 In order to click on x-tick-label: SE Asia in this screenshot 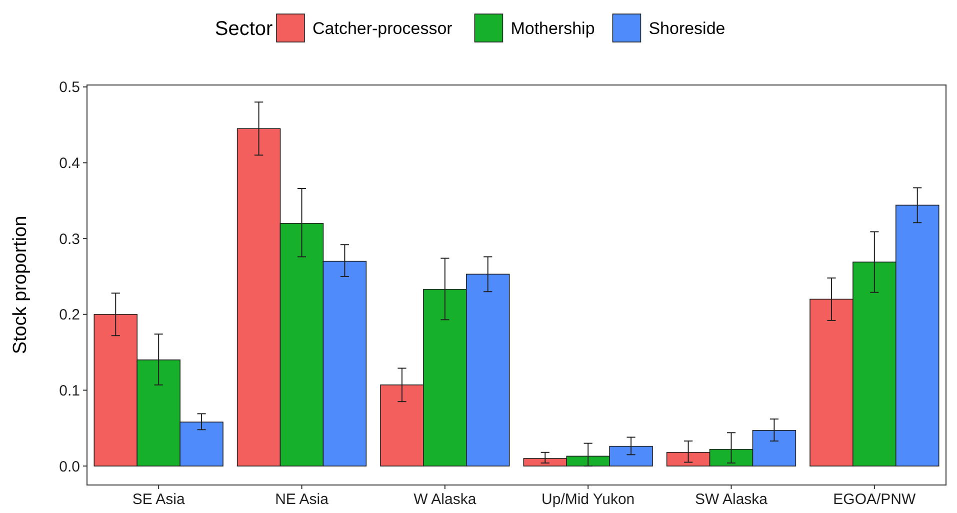, I will do `click(159, 499)`.